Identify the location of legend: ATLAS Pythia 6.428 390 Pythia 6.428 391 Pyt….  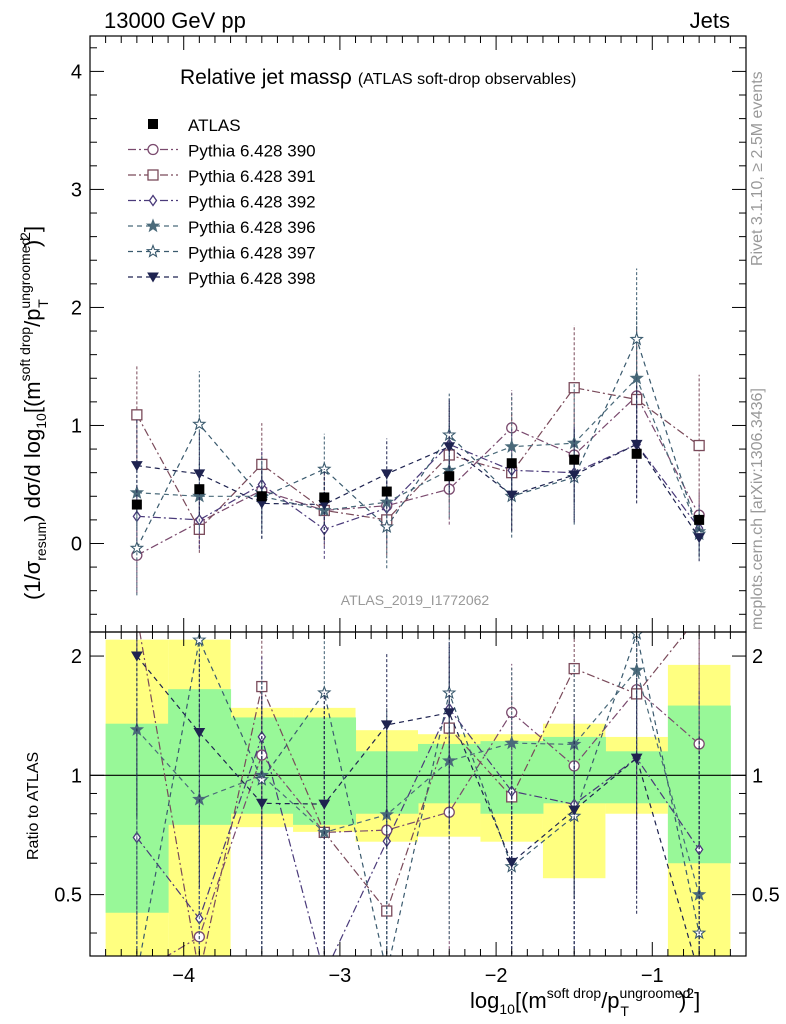
(222, 202).